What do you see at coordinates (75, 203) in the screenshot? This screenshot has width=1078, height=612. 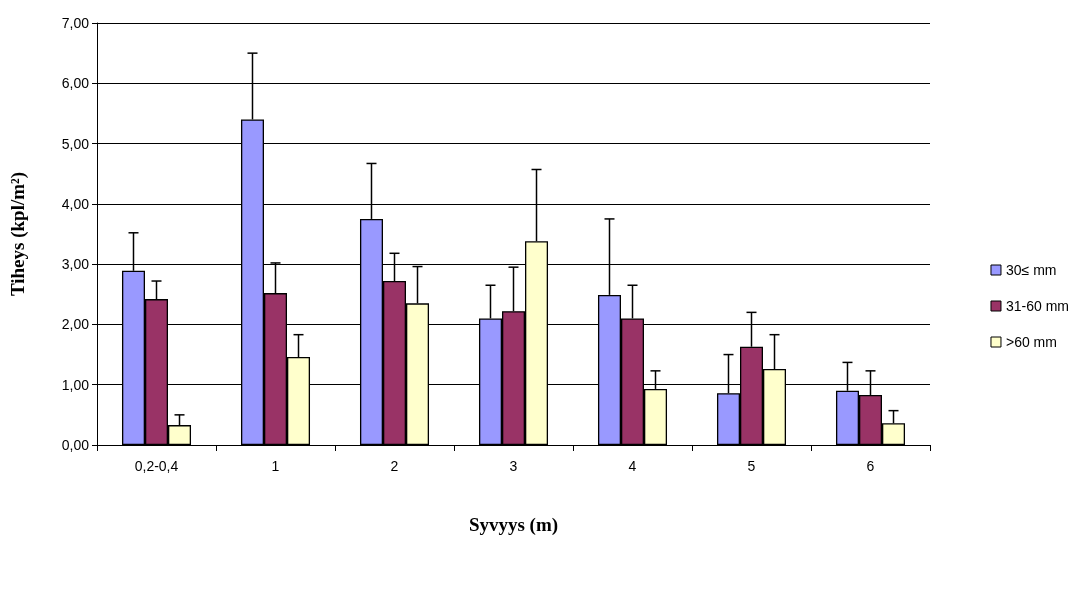 I see `y-tick-label: 4,00` at bounding box center [75, 203].